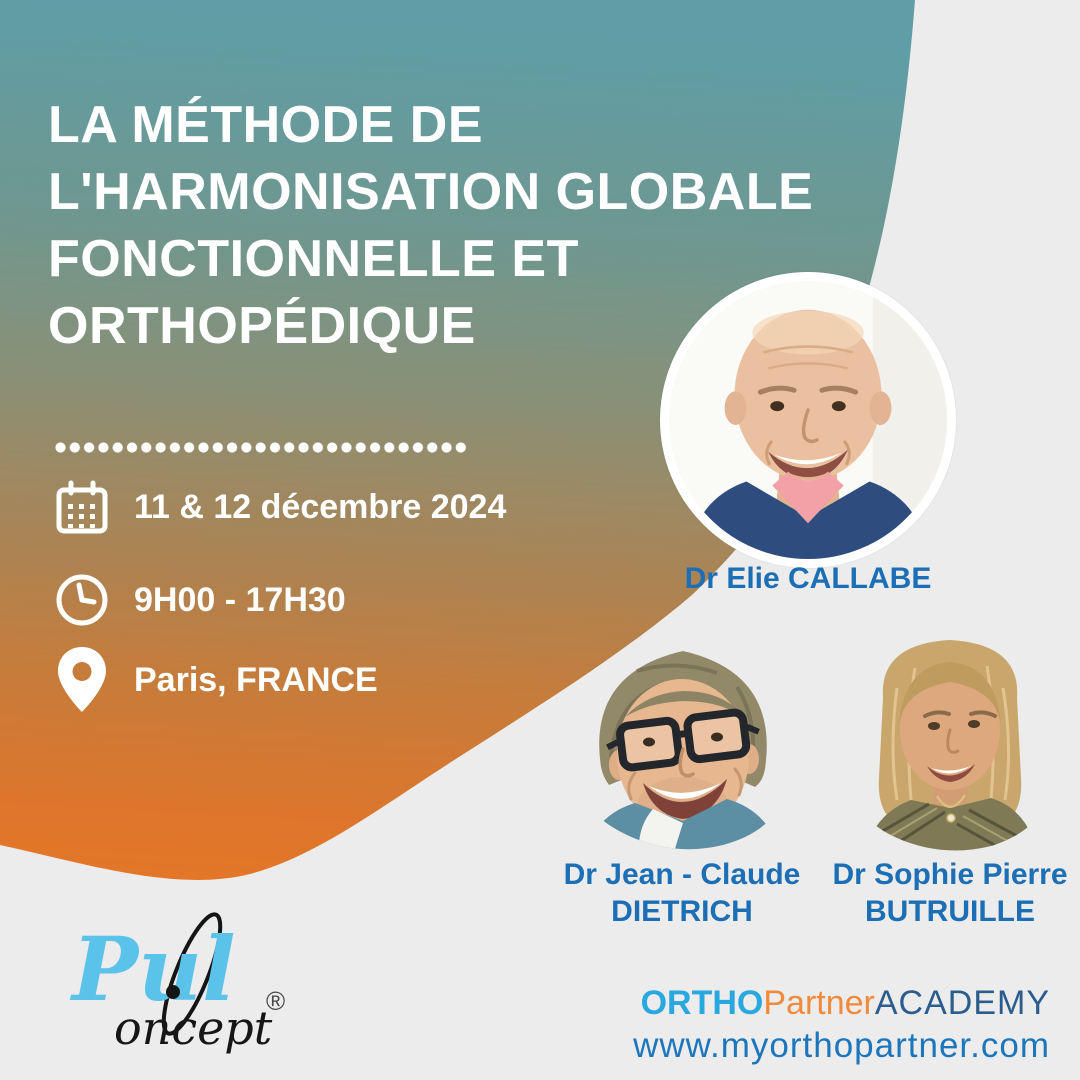 This screenshot has height=1080, width=1080. What do you see at coordinates (153, 969) in the screenshot?
I see `logo-script-text: Pul` at bounding box center [153, 969].